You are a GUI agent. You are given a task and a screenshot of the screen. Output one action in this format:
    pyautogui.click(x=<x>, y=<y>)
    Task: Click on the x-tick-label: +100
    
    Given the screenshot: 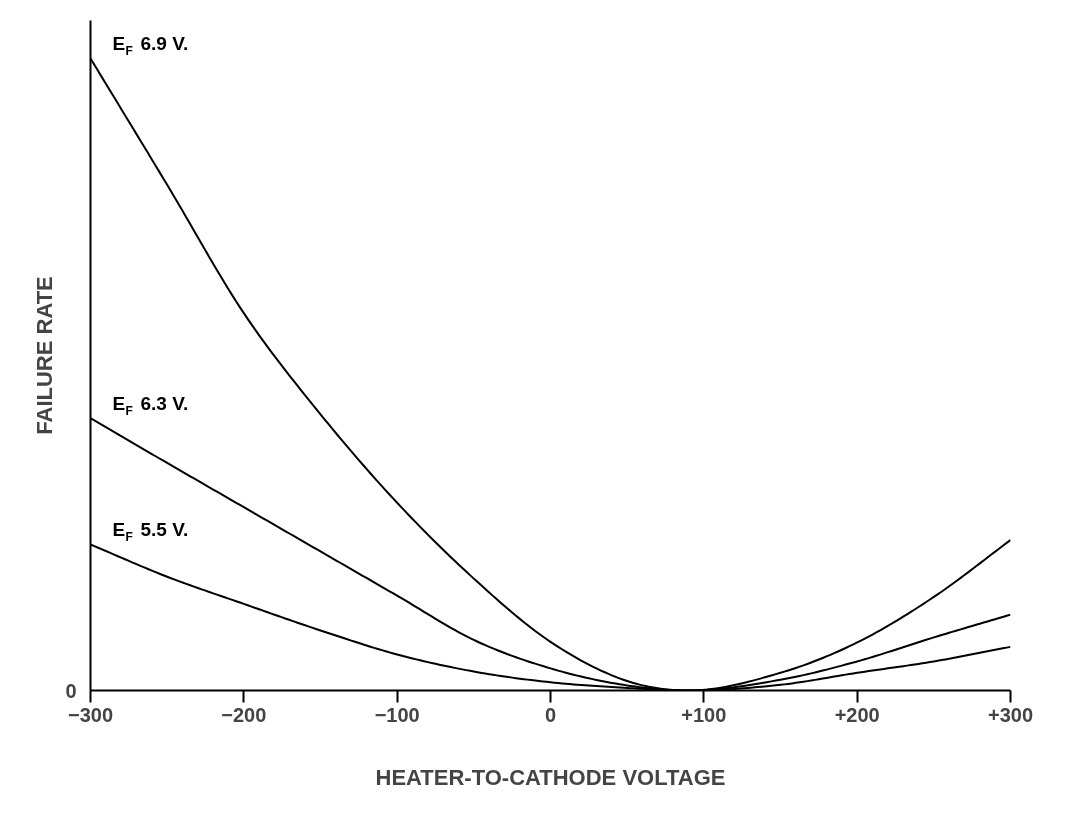 What is the action you would take?
    pyautogui.click(x=704, y=714)
    